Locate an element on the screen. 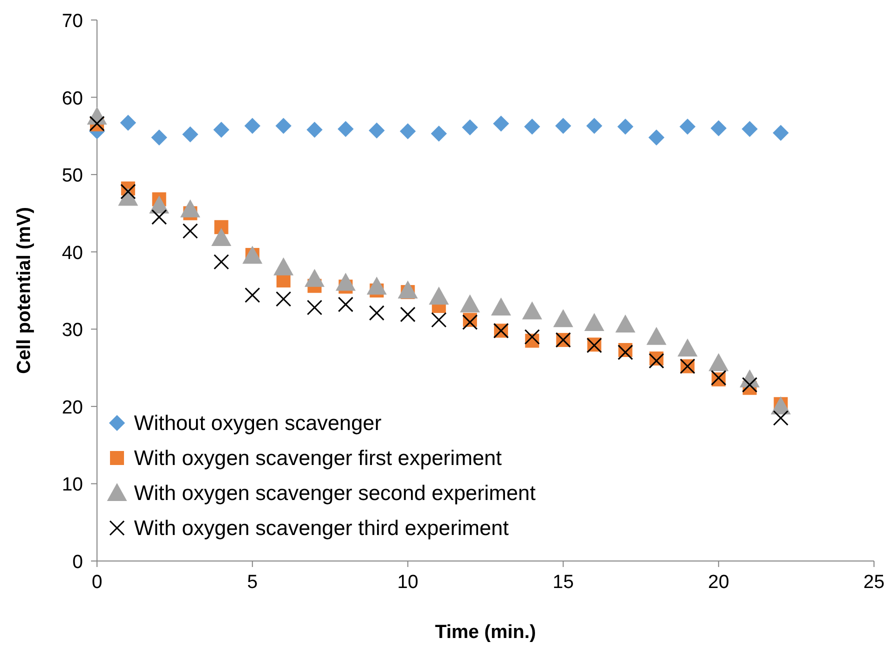  legend-label: With oxygen scavenger third experiment is located at coordinates (321, 528).